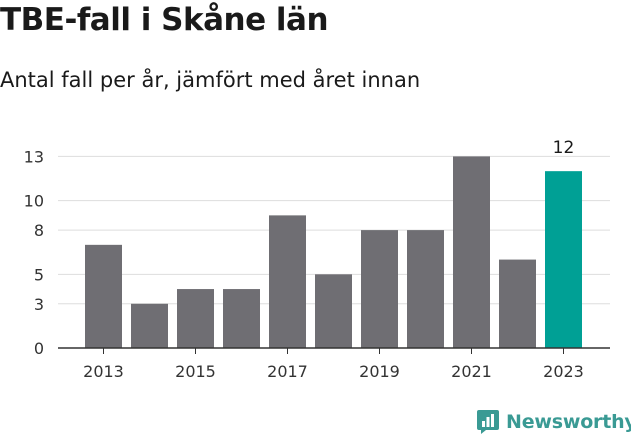 The height and width of the screenshot is (439, 631). Describe the element at coordinates (563, 371) in the screenshot. I see `x-tick-label: 2023` at that location.